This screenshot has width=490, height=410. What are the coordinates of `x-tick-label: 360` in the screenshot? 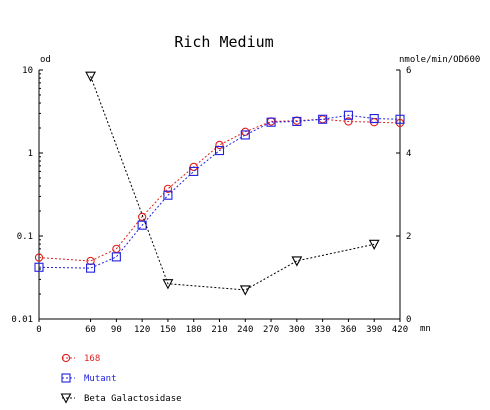 It's located at (348, 330).